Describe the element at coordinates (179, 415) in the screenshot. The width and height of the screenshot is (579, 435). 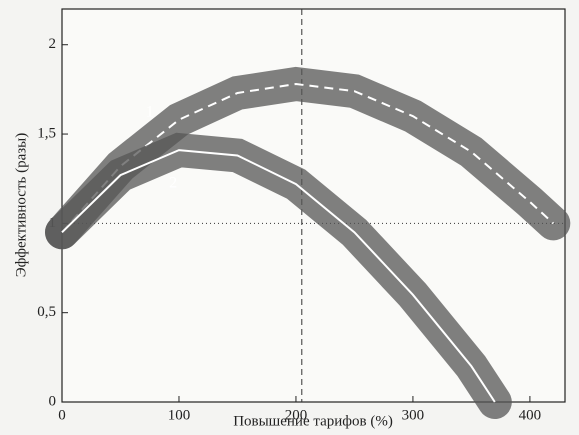
I see `x-tick-label: 100` at that location.